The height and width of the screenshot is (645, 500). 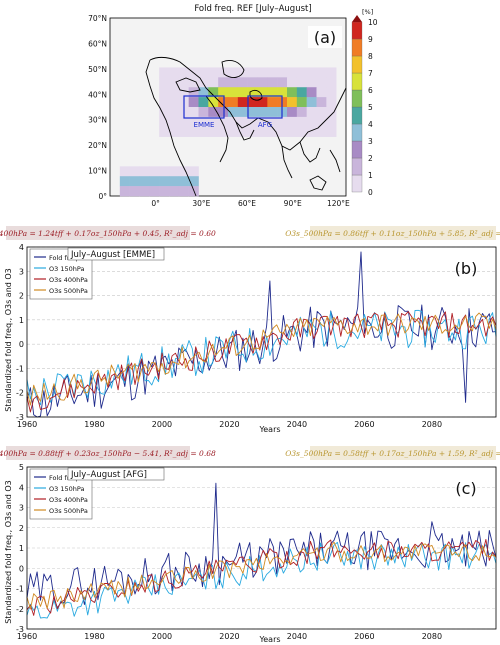 I want to click on legend-label: O3s 500hPa, so click(x=68, y=291).